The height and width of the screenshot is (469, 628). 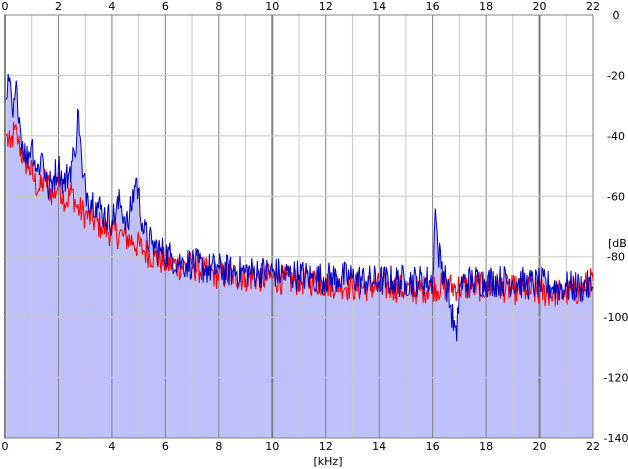 I want to click on y-tick-label: -60, so click(x=616, y=196).